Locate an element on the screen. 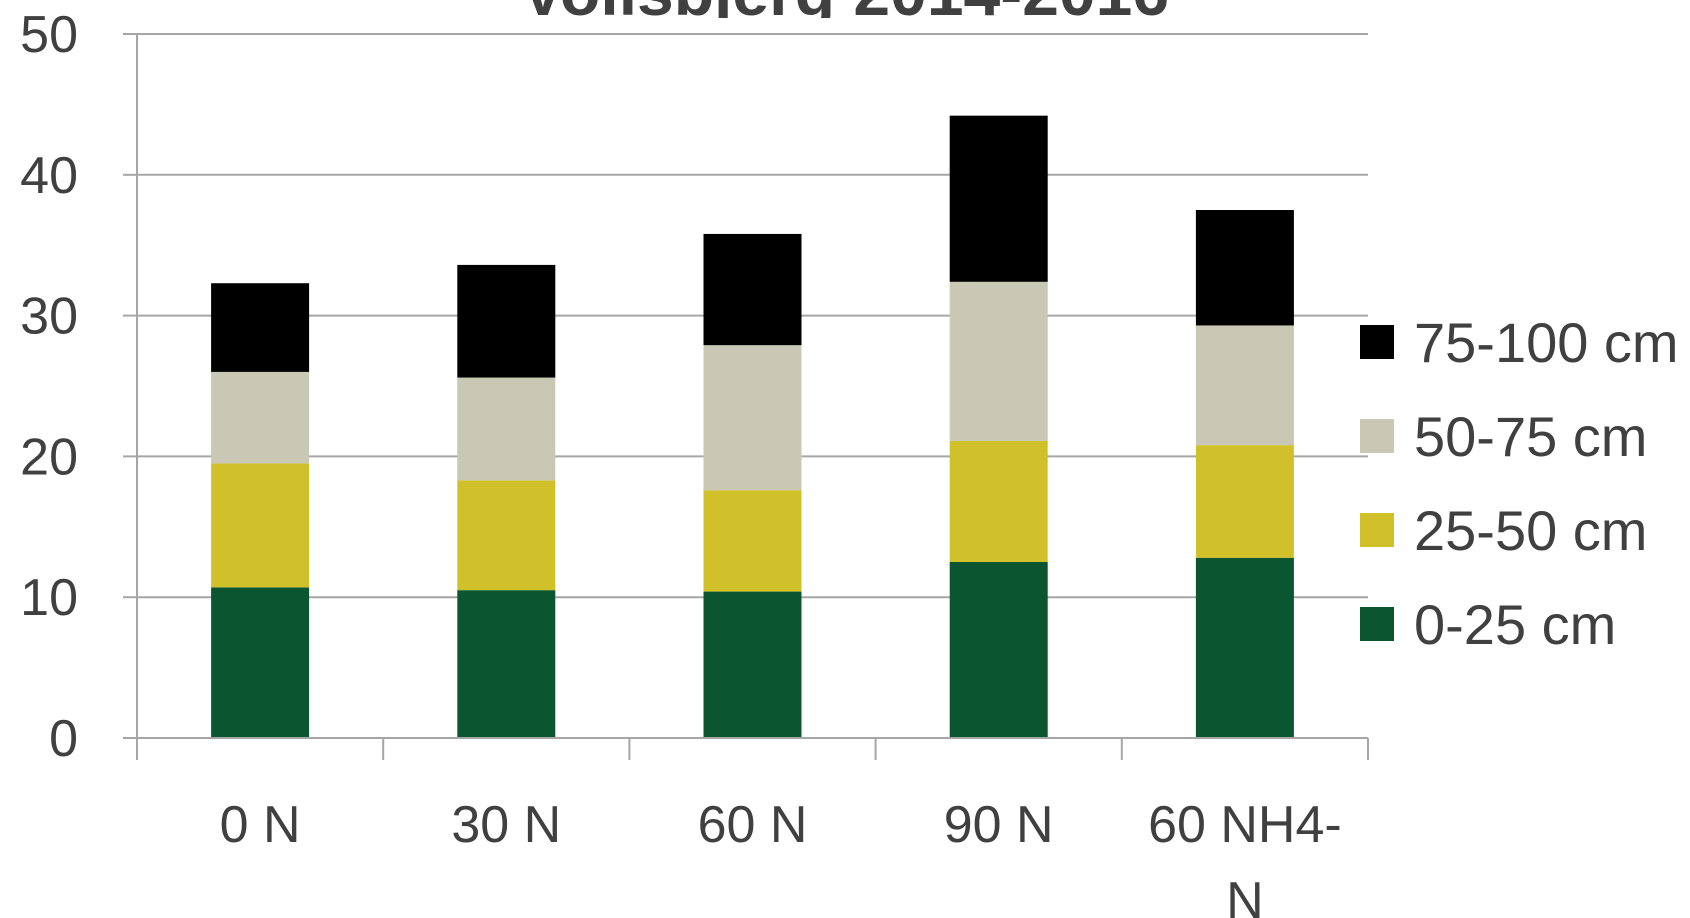 Image resolution: width=1690 pixels, height=918 pixels. legend-item: 0-25 cm is located at coordinates (1519, 624).